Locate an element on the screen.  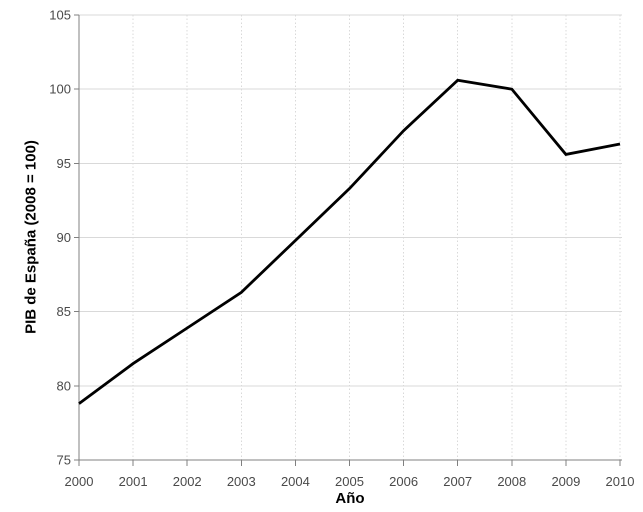
y-tick-label: 90 is located at coordinates (64, 237).